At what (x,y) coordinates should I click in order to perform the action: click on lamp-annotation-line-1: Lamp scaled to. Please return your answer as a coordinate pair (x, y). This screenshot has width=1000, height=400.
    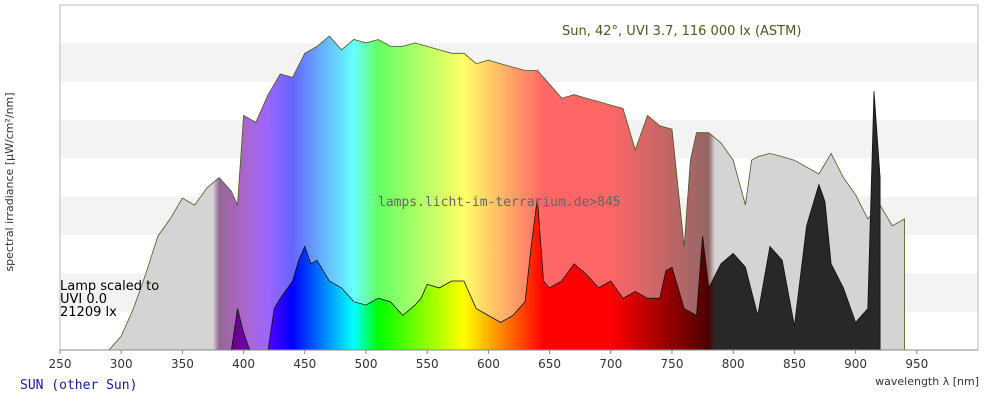
    Looking at the image, I should click on (109, 286).